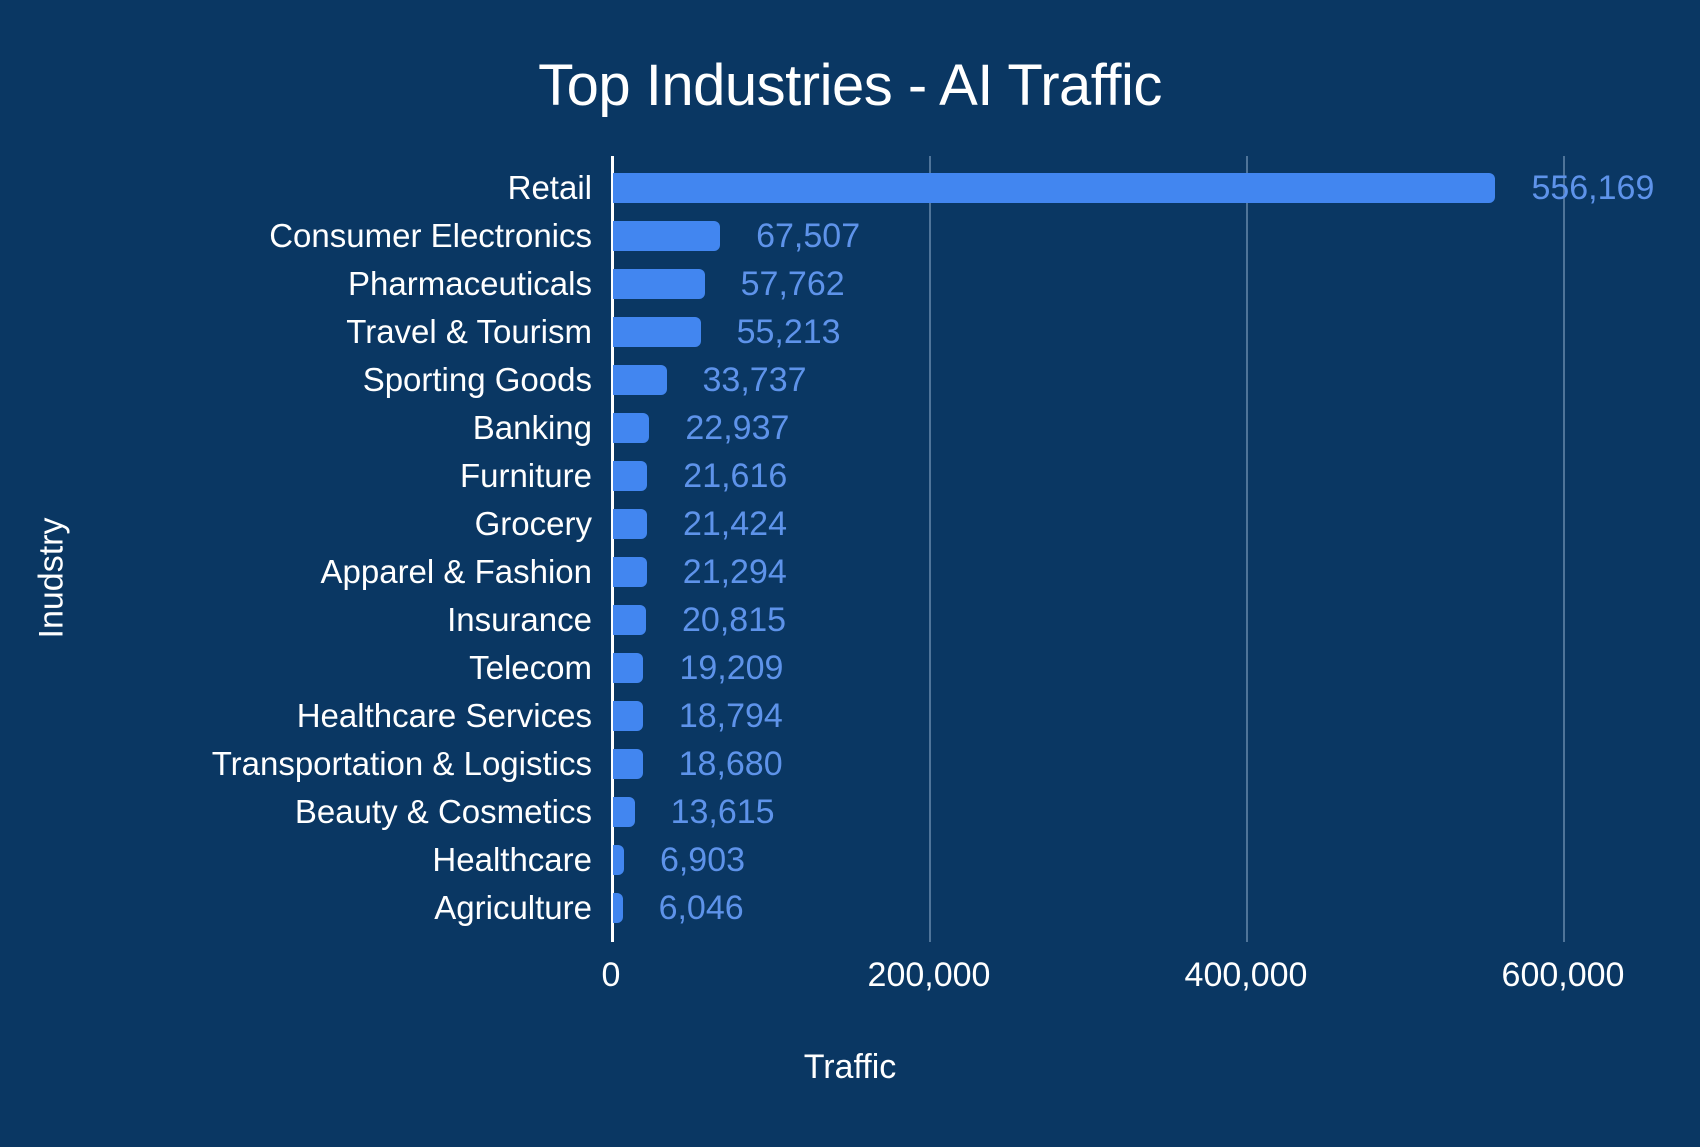  I want to click on x-tick-label: 0, so click(611, 975).